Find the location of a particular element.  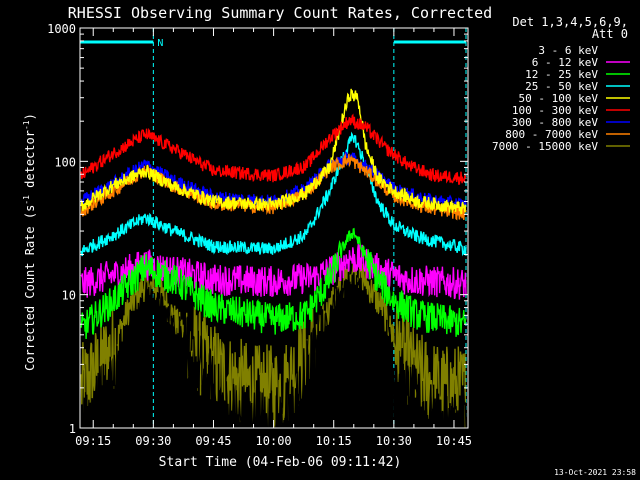

y-axis-label-main: Corrected Count Rate (s is located at coordinates (30, 288).